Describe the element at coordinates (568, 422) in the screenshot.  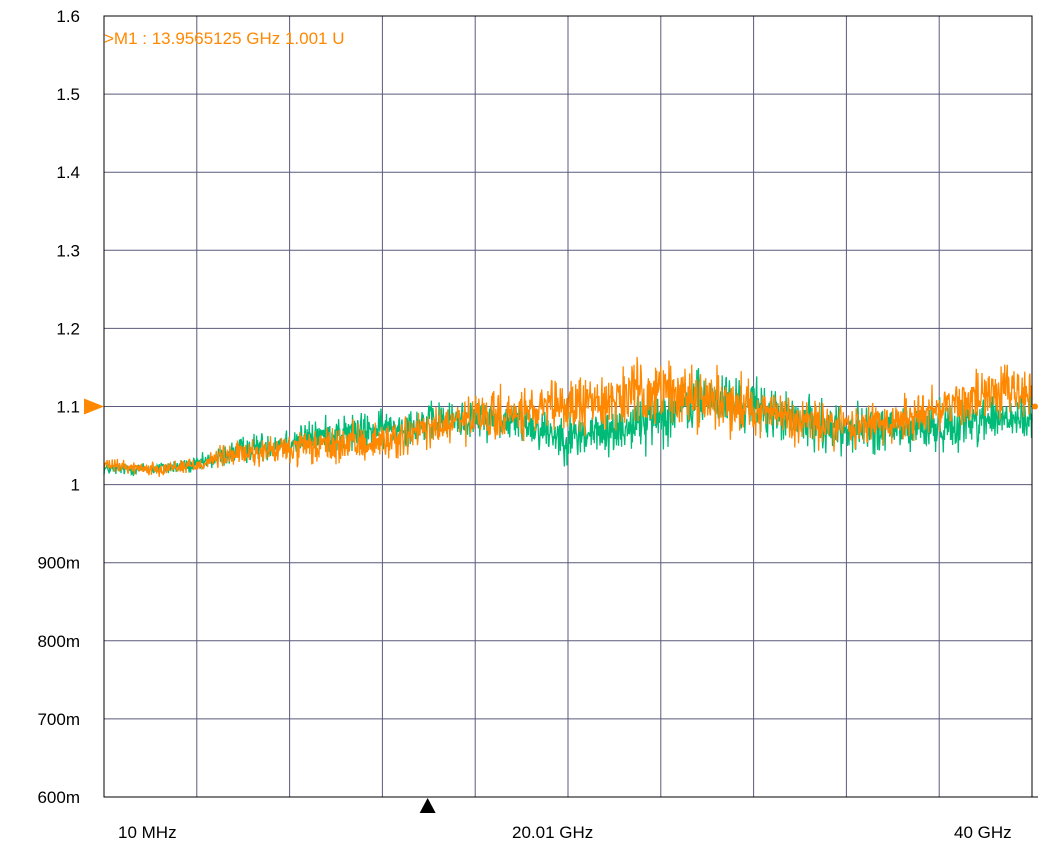
I see `trace-green` at that location.